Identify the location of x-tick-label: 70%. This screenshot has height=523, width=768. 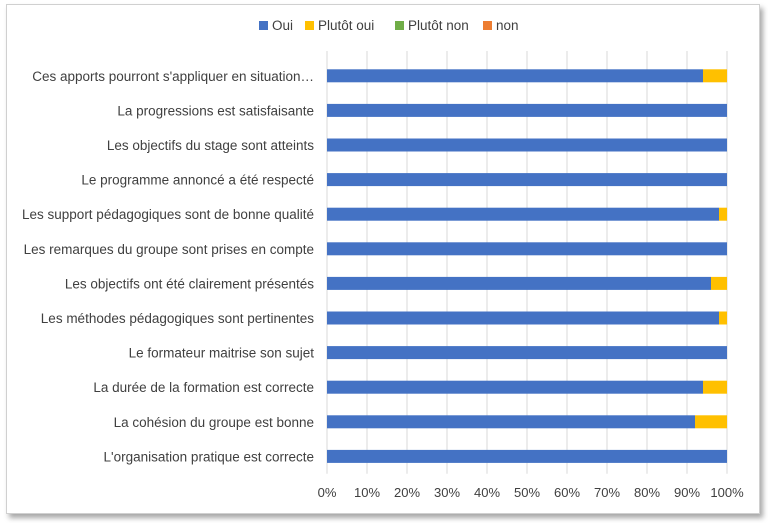
(607, 492).